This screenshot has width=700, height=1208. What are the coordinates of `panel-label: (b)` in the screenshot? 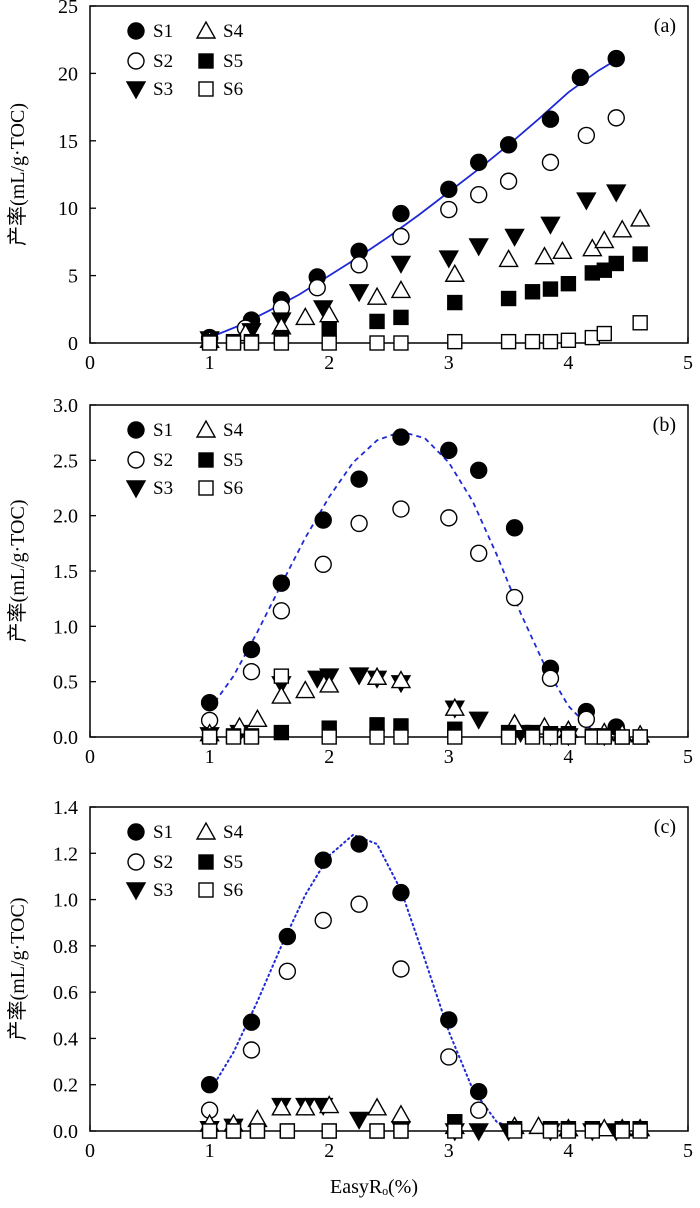 It's located at (664, 425).